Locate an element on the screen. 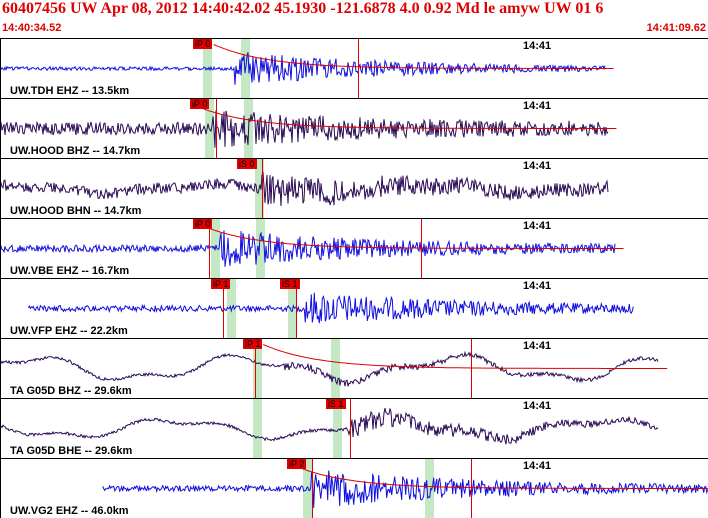 This screenshot has width=708, height=518. trace-panel: iP 1 14:41 TA G05D BHZ -- 29.6km is located at coordinates (354, 368).